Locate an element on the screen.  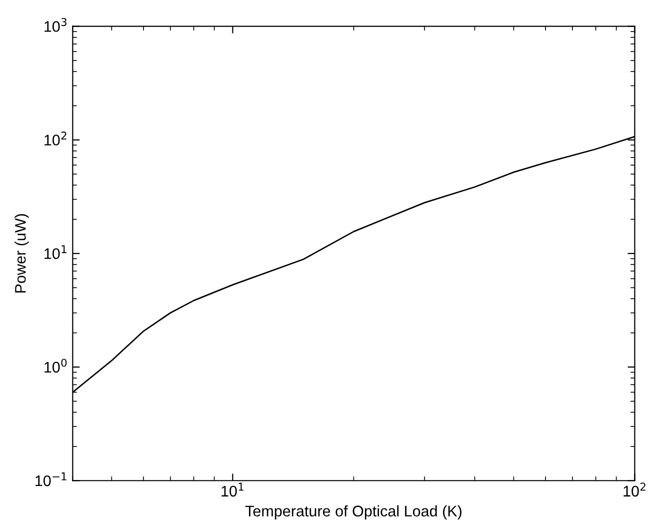
y-axis-title: Power (uW) is located at coordinates (21, 253).